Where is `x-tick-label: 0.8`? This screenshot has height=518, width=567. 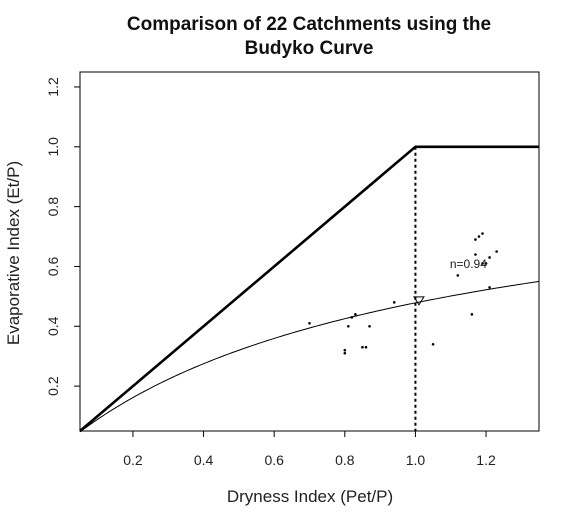
x-tick-label: 0.8 is located at coordinates (345, 460).